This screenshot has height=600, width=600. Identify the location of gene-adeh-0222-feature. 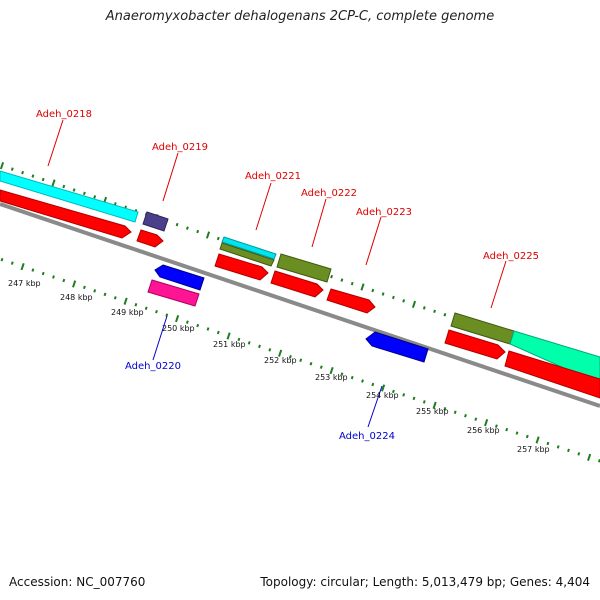
(304, 268).